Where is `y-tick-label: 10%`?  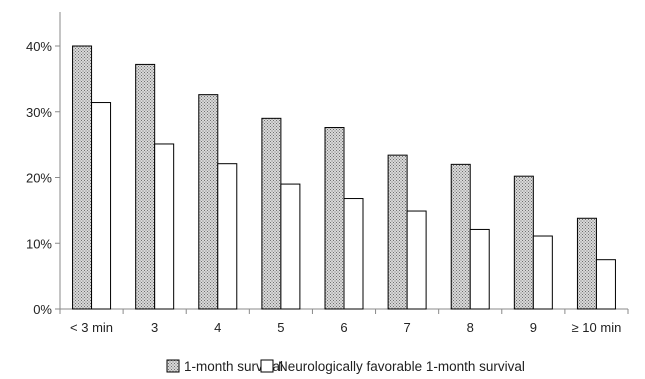 y-tick-label: 10% is located at coordinates (39, 243).